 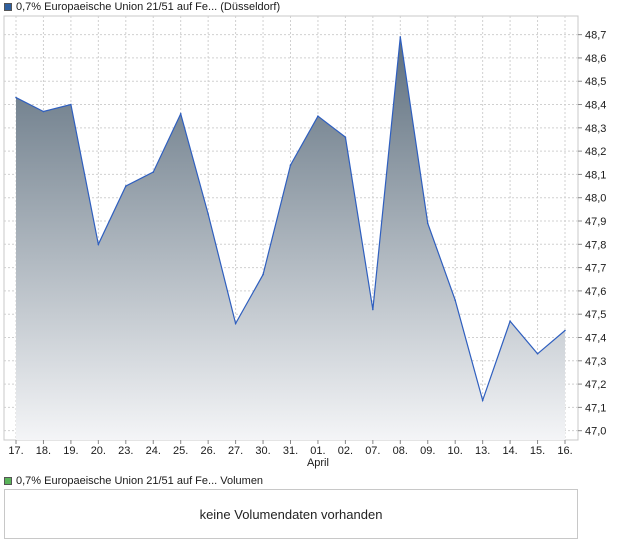 What do you see at coordinates (595, 59) in the screenshot?
I see `y-tick-label: 48,6` at bounding box center [595, 59].